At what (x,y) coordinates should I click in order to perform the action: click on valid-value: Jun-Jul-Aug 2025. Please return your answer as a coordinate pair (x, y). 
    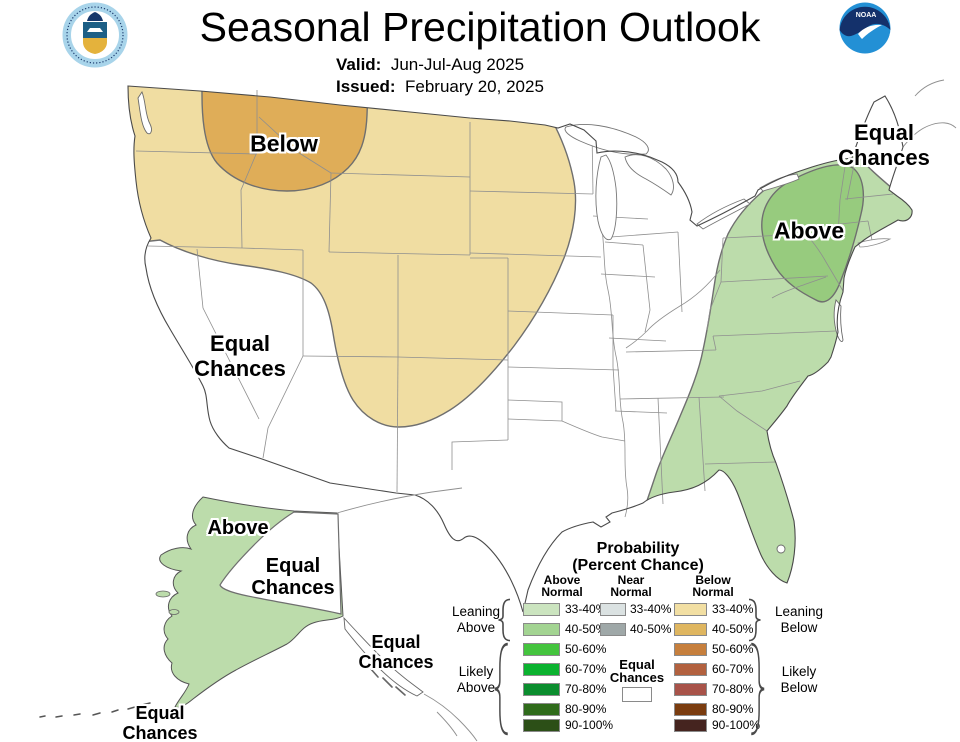
    Looking at the image, I should click on (457, 64).